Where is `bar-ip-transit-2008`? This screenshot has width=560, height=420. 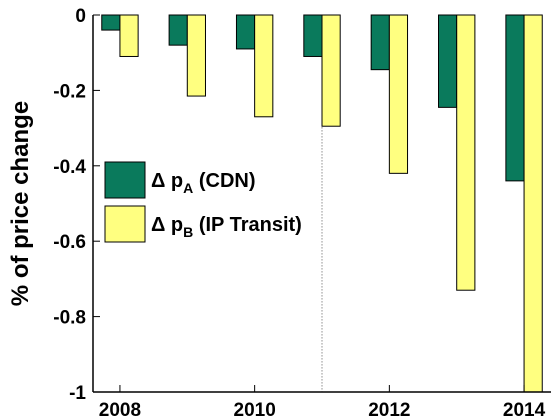
bar-ip-transit-2008 is located at coordinates (129, 35).